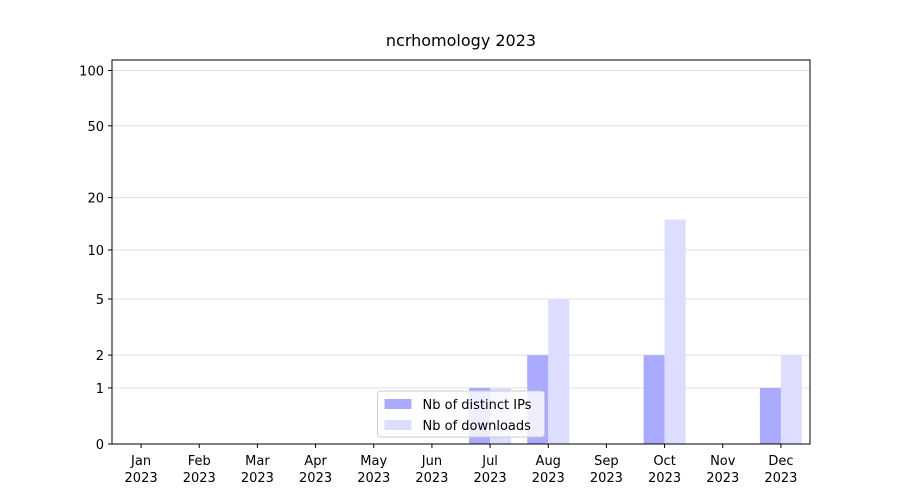  I want to click on legend: Nb of distinct IPs Nb of downloads, so click(461, 414).